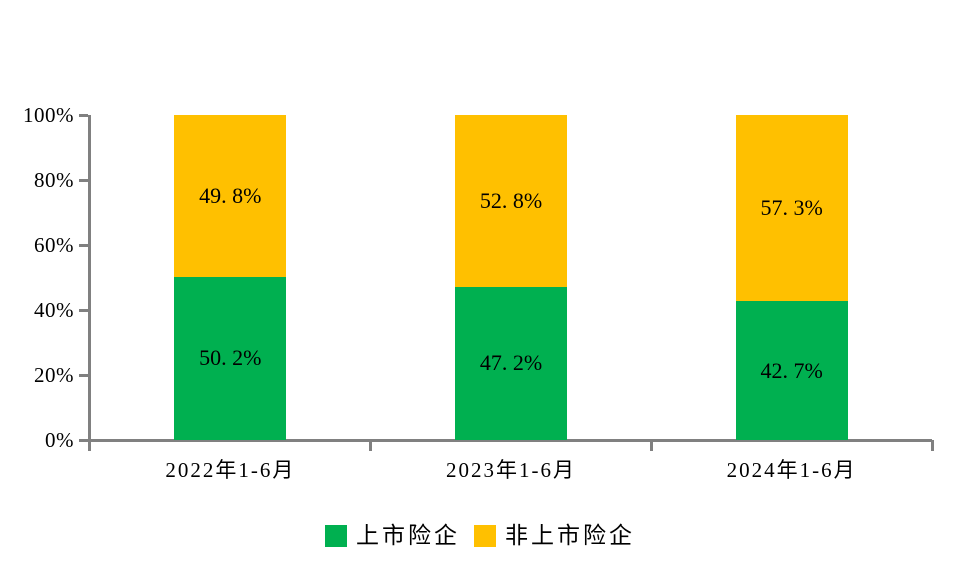  I want to click on y-tick-label: 100%, so click(48, 115).